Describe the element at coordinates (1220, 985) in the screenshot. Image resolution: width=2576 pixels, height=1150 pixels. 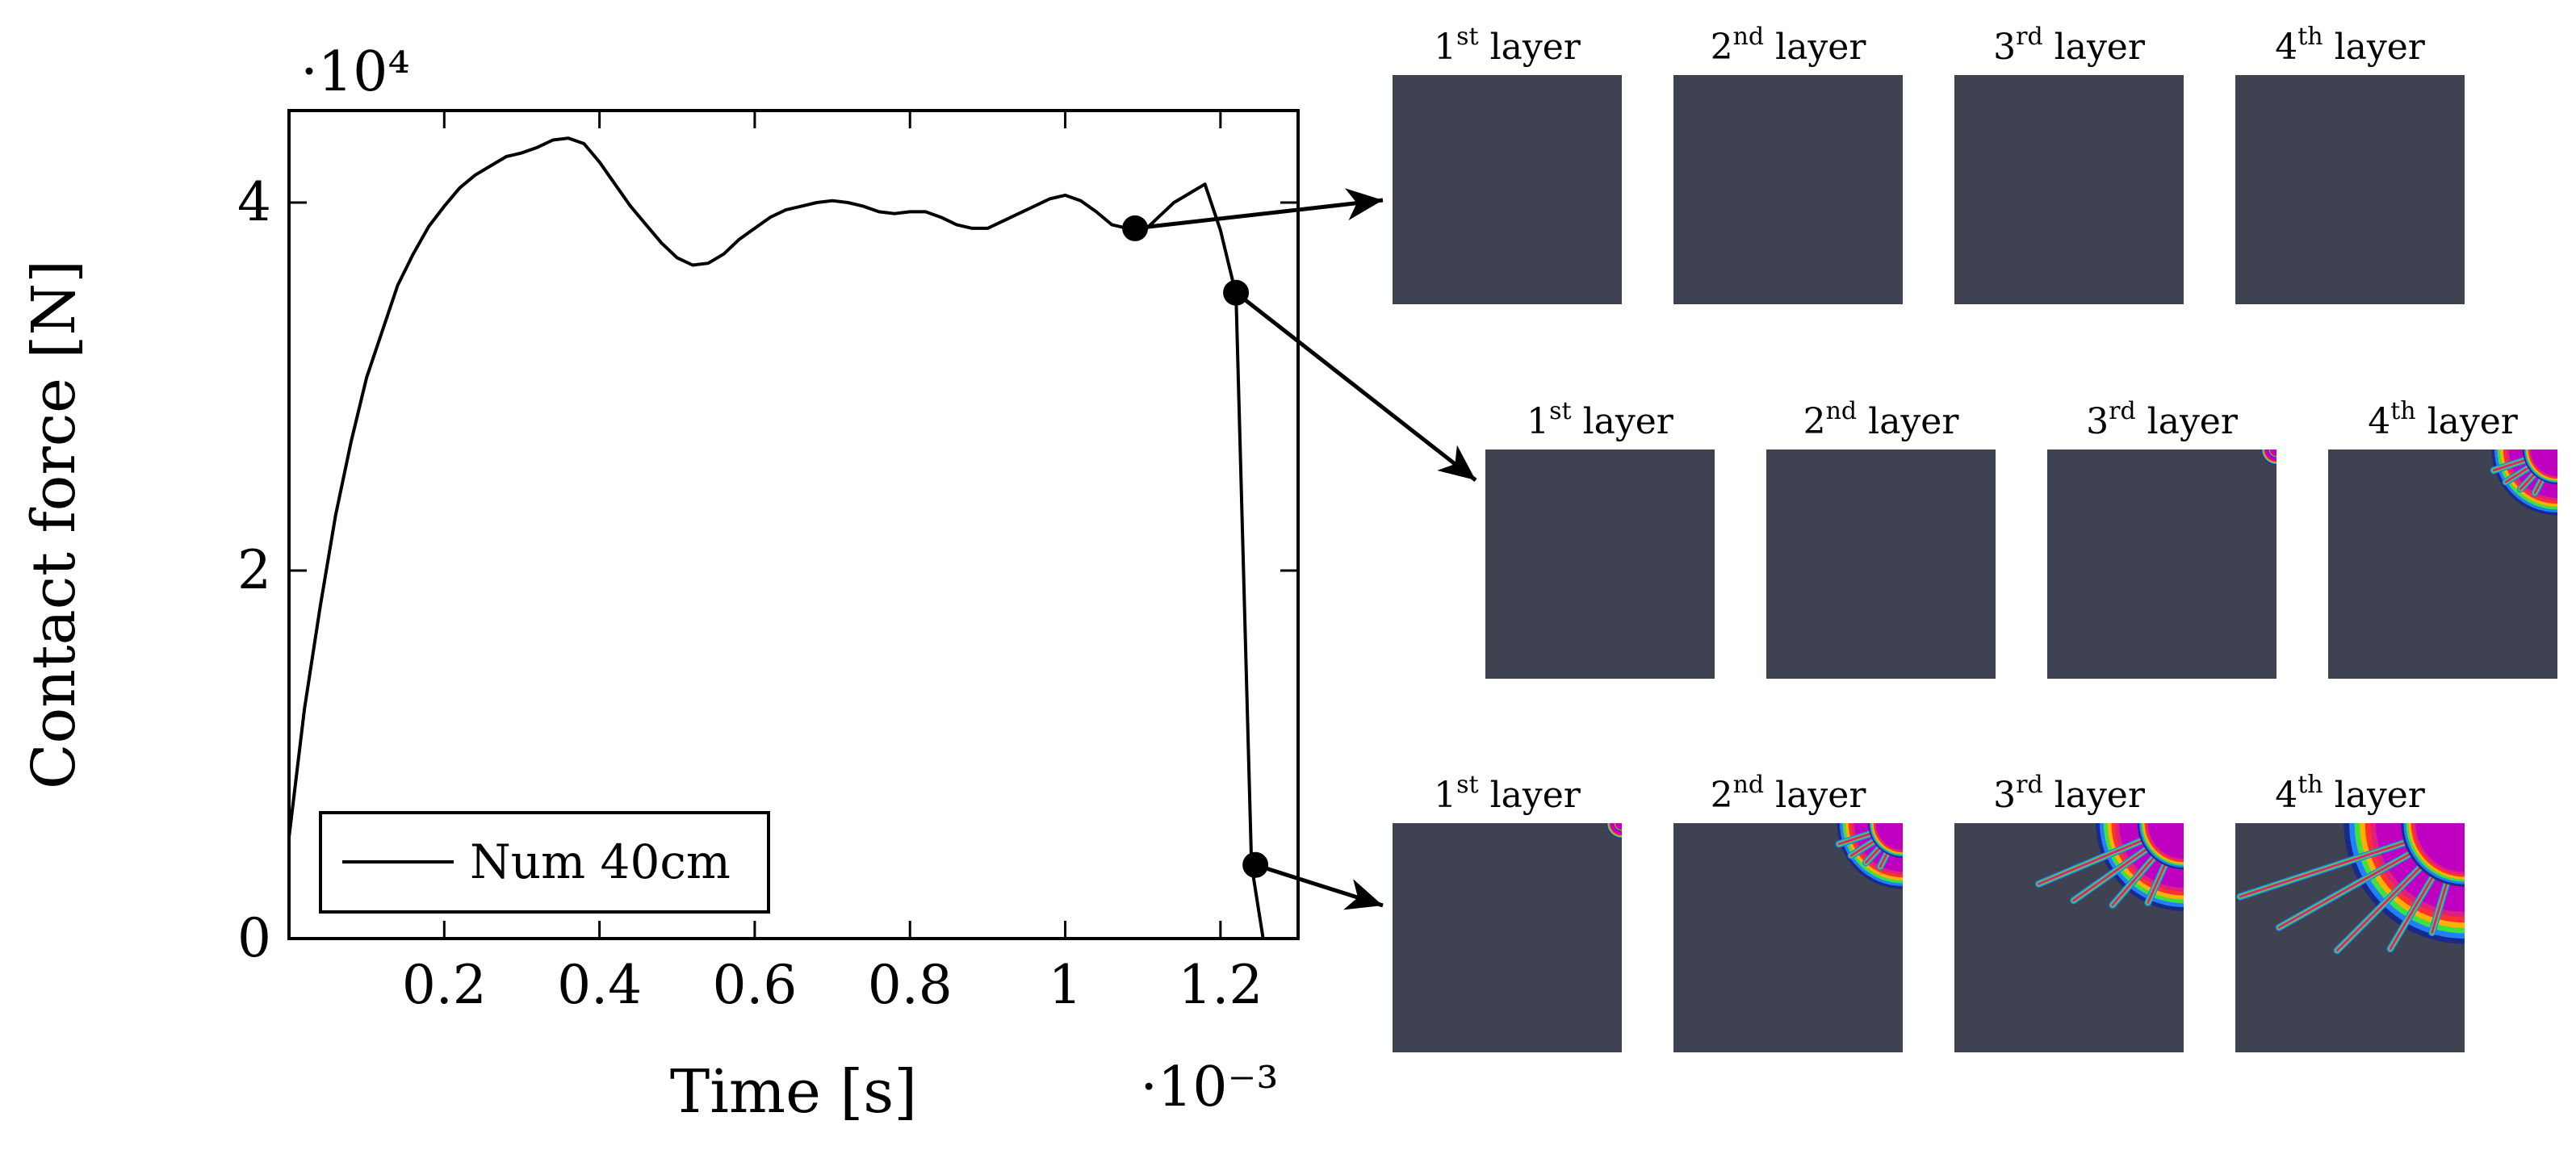
I see `x-tick-label: 1.2` at that location.